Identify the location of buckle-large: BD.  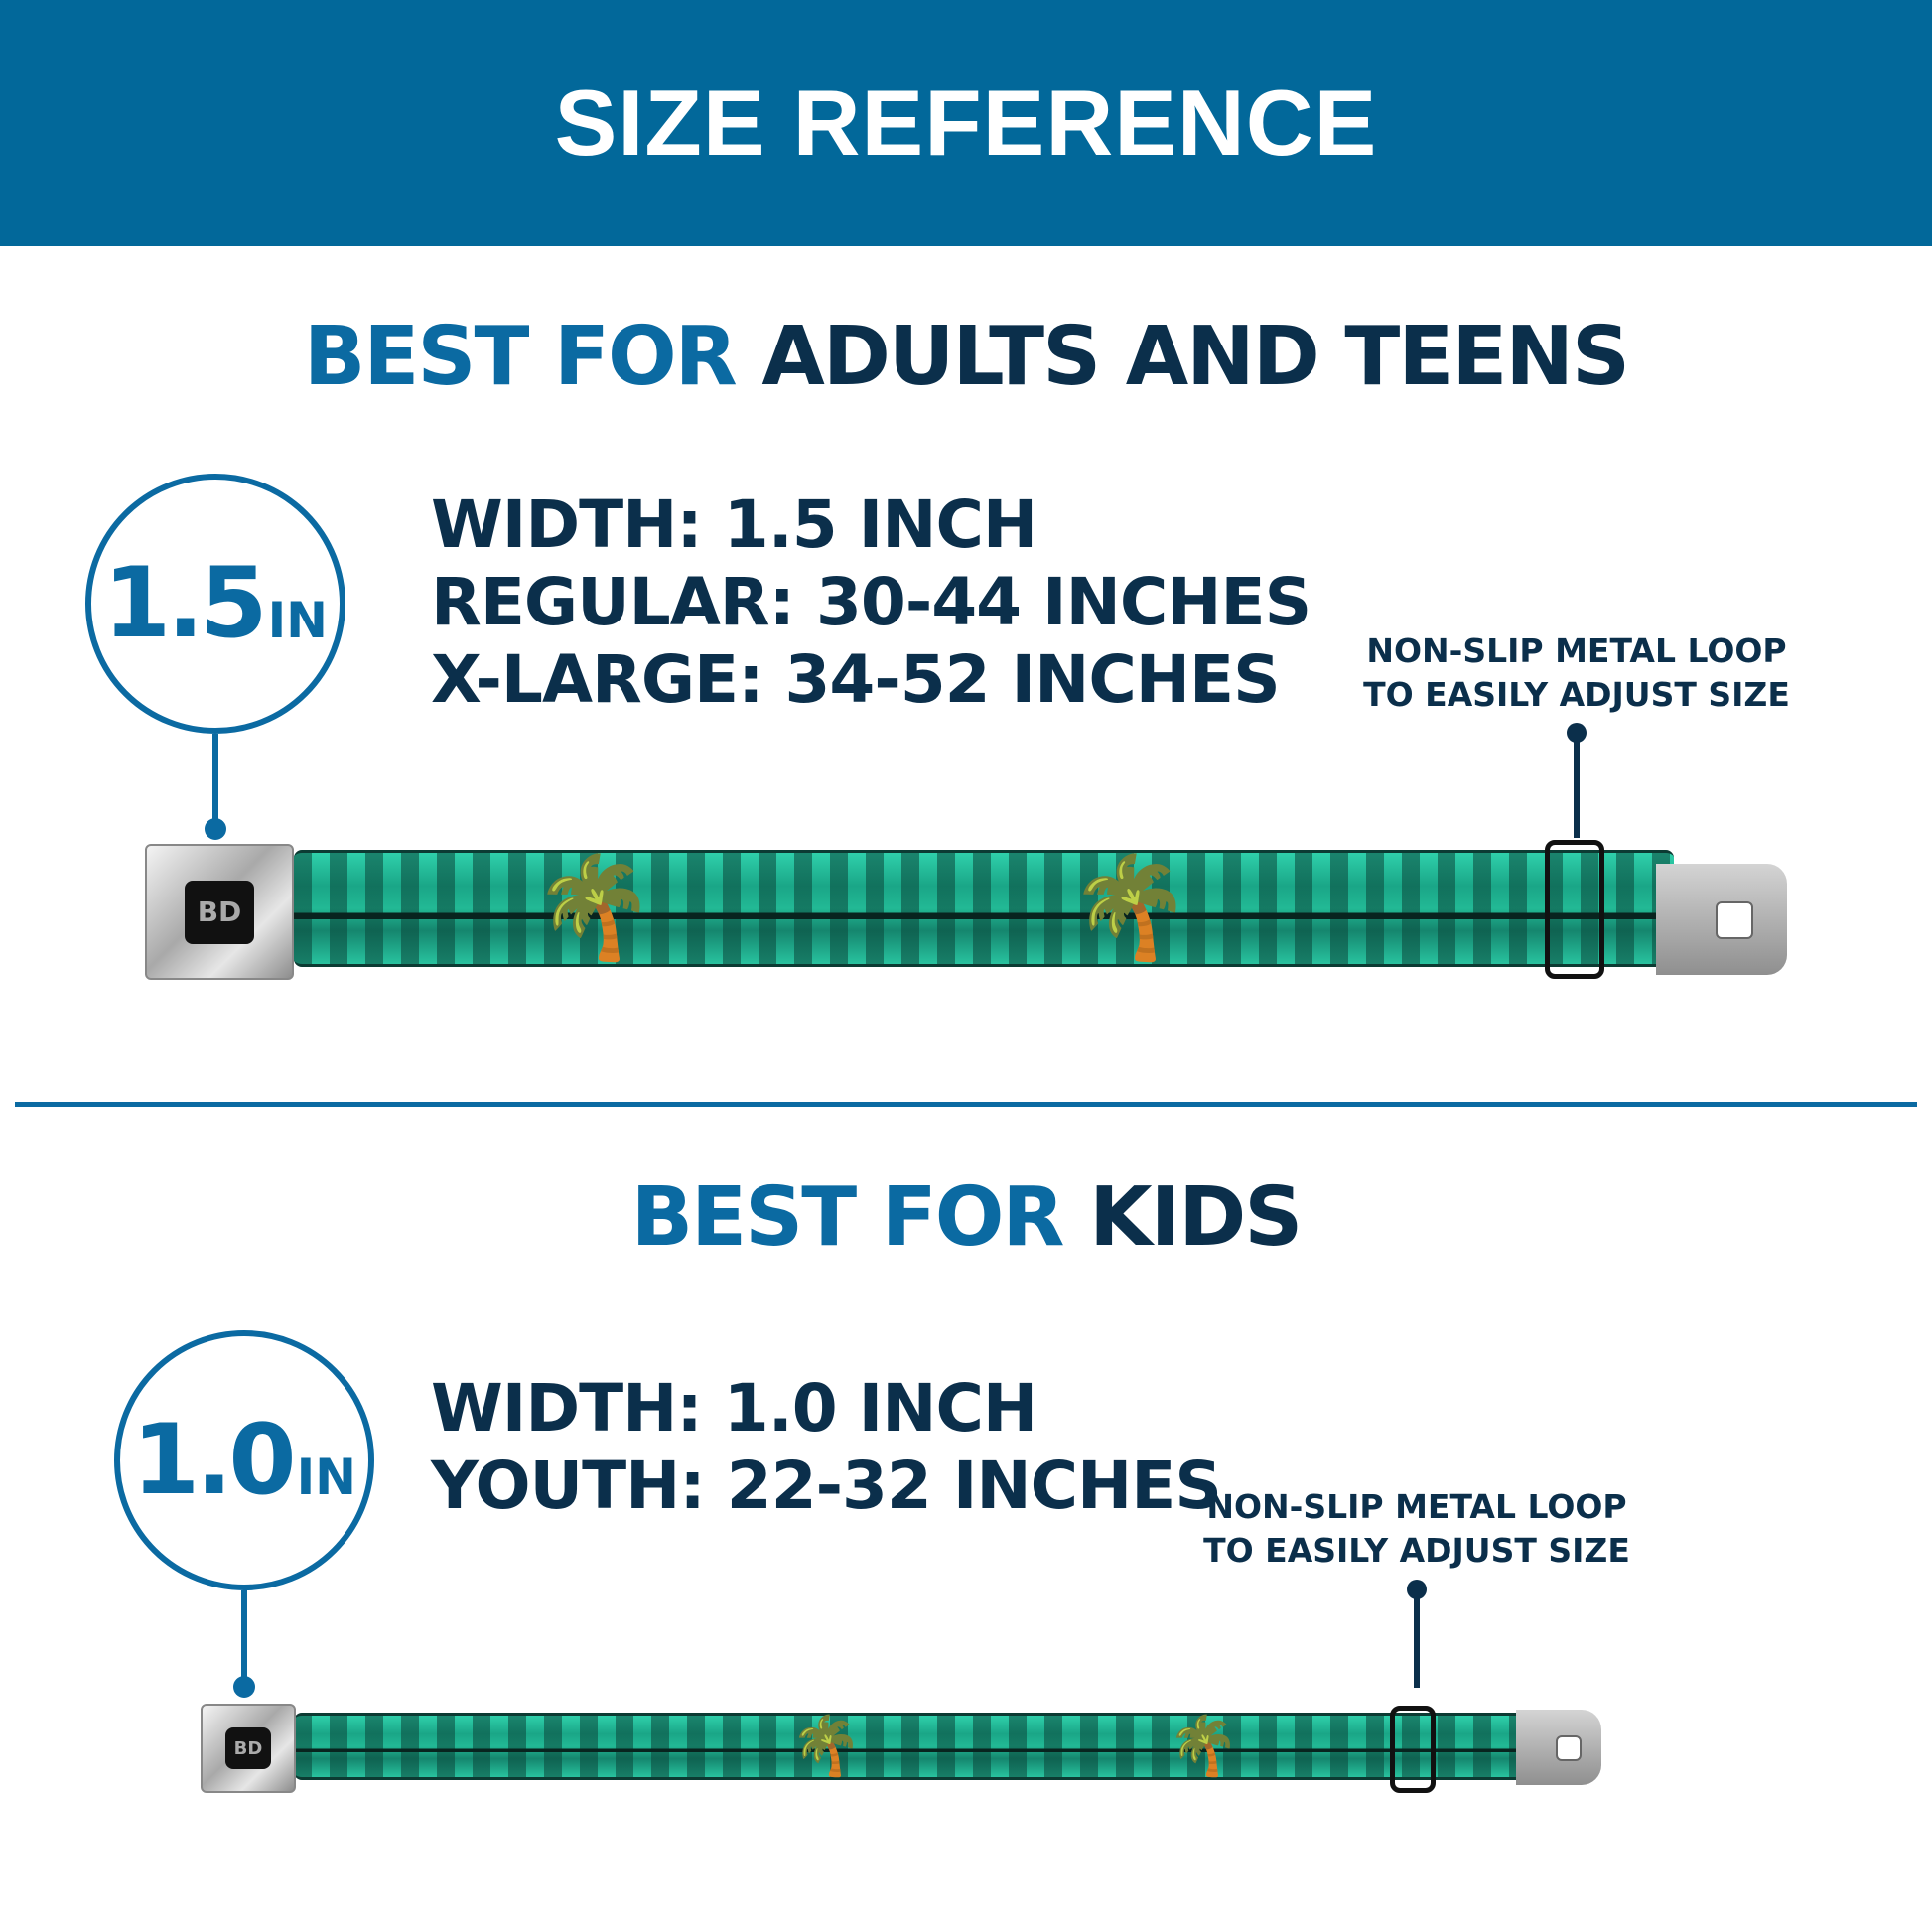
(220, 912).